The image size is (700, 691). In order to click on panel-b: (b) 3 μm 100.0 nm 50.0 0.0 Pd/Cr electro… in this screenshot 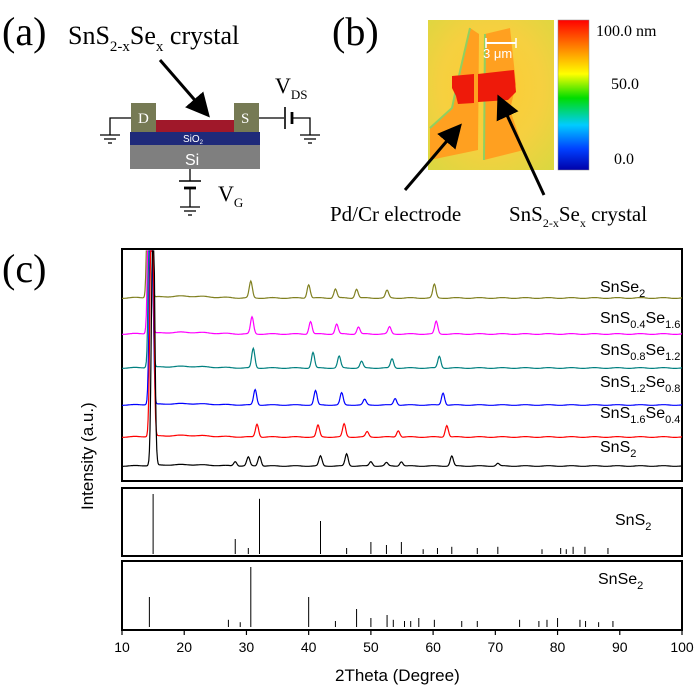, I will do `click(493, 119)`.